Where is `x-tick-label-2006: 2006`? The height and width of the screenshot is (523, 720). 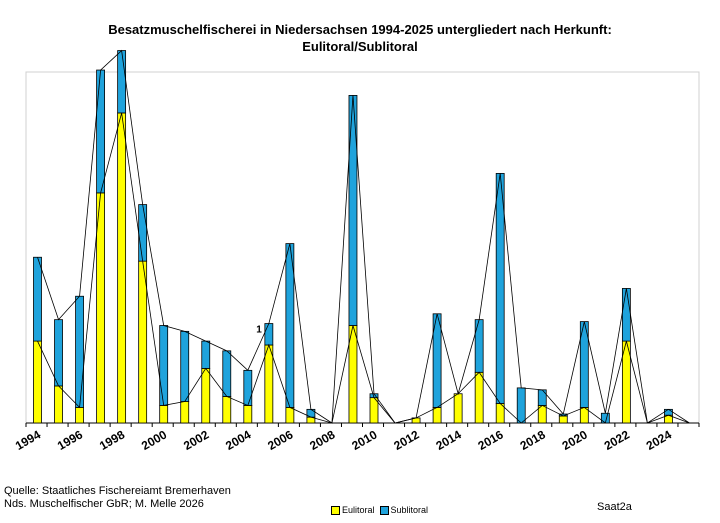
x-tick-label-2006: 2006 is located at coordinates (280, 440).